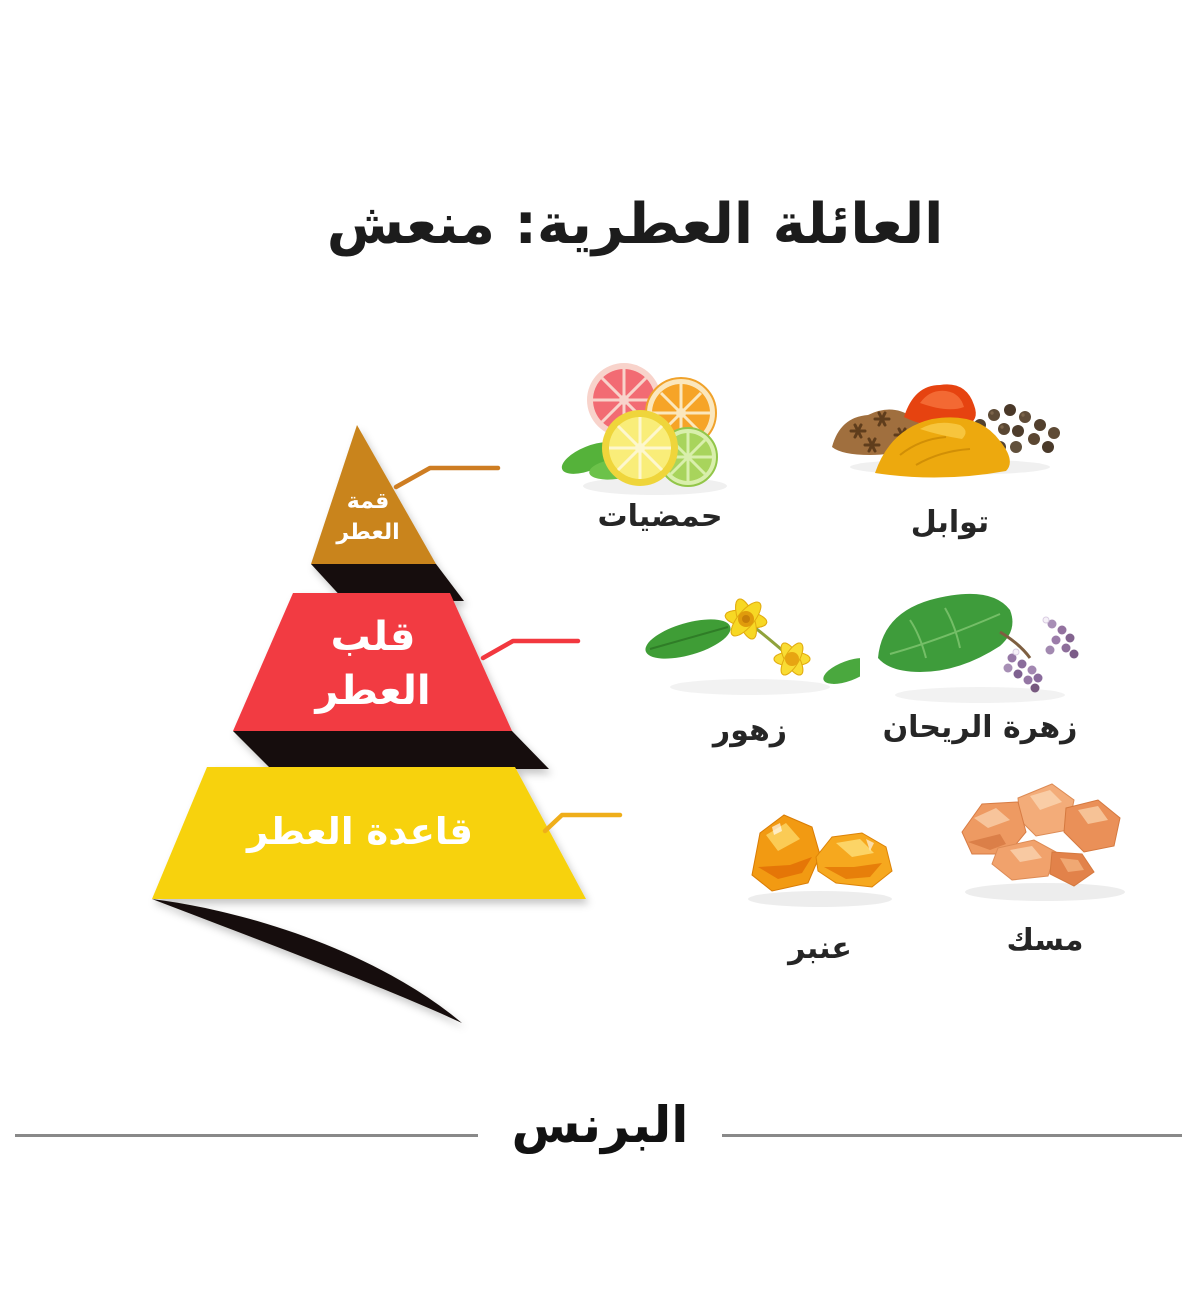 The height and width of the screenshot is (1299, 1200). I want to click on callout-line-heart, so click(530, 649).